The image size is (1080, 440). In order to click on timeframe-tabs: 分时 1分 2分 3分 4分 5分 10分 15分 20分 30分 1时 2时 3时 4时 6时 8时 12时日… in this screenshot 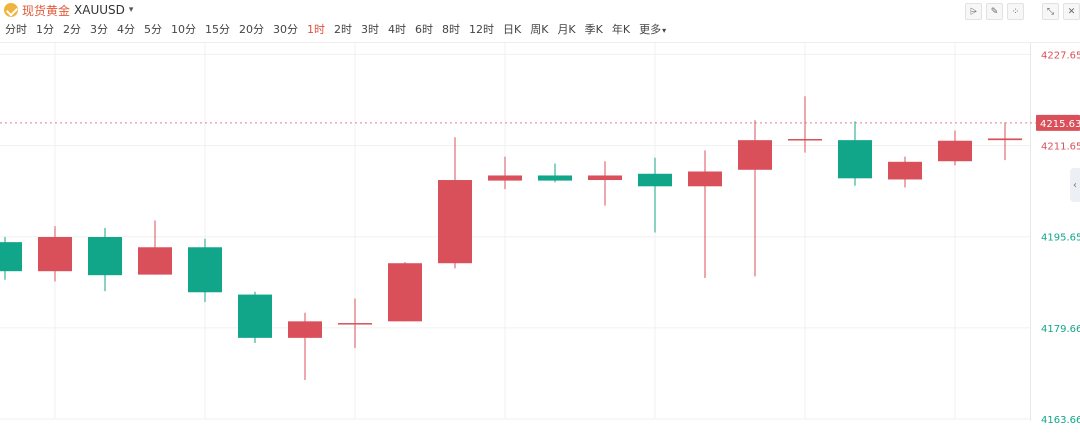, I will do `click(335, 29)`.